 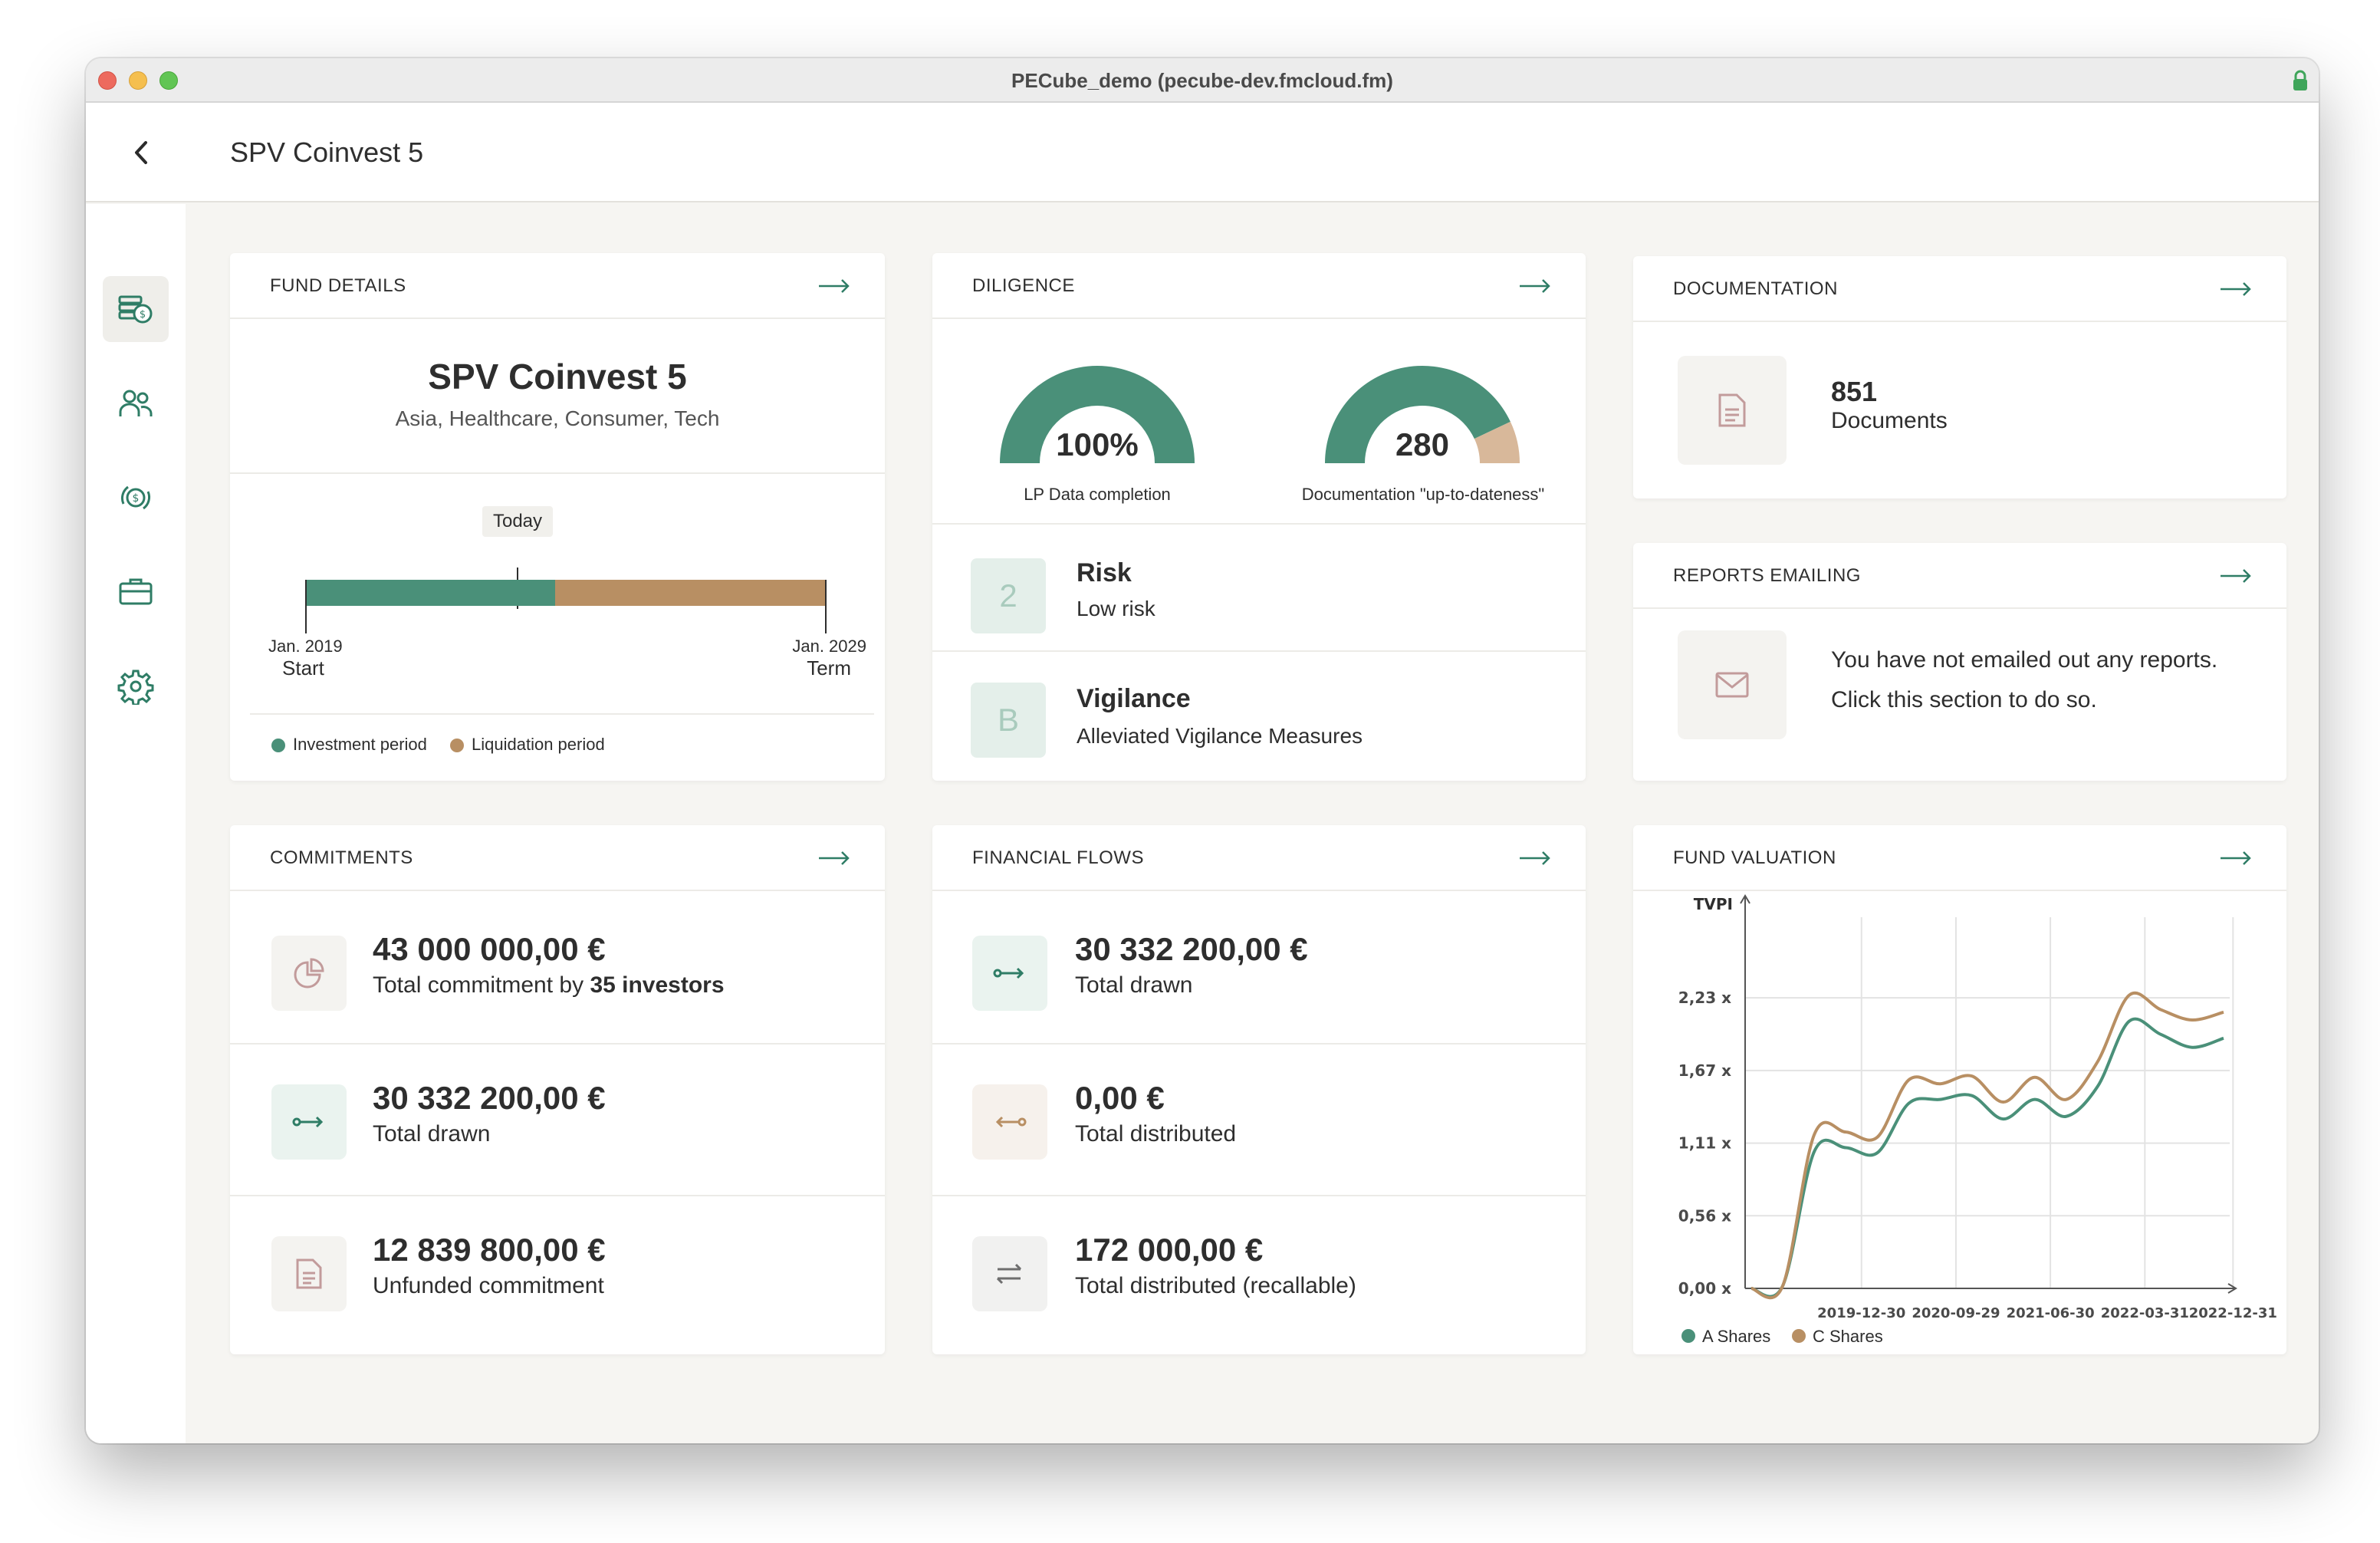 I want to click on x-tick-label: 2021-06-30, so click(x=2051, y=1313).